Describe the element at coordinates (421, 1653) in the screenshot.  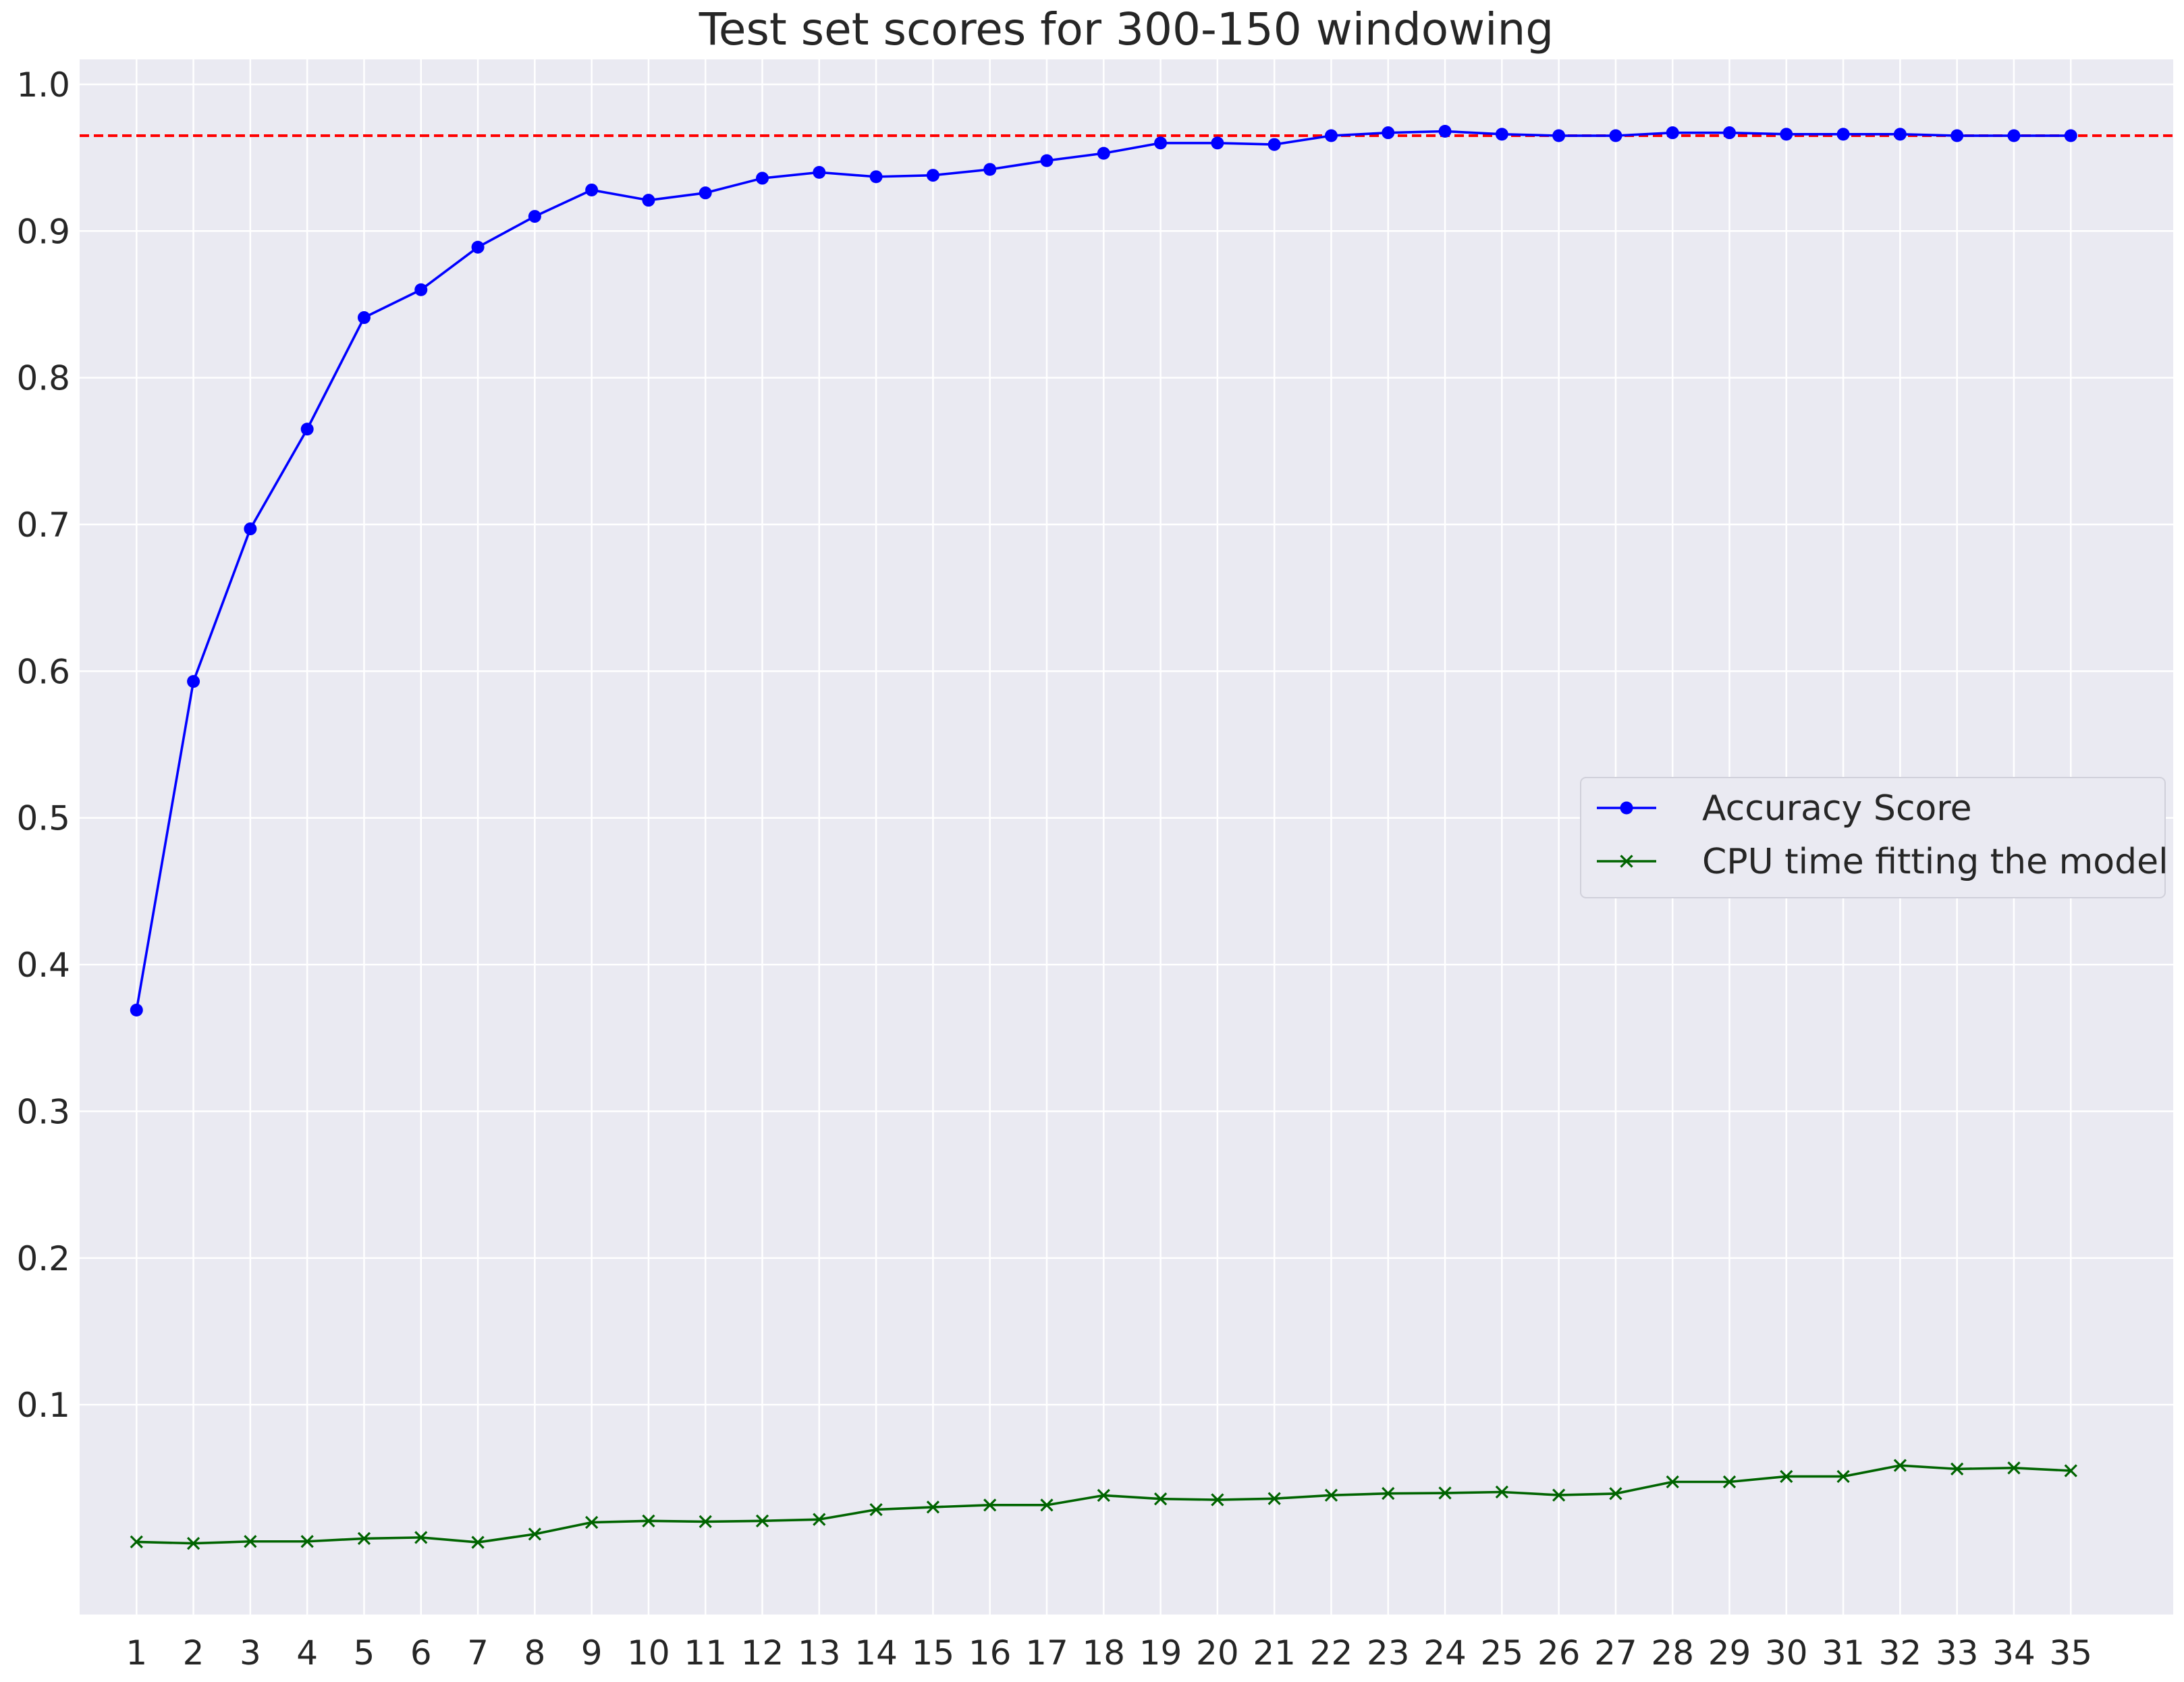
I see `x-tick-label: 6` at that location.